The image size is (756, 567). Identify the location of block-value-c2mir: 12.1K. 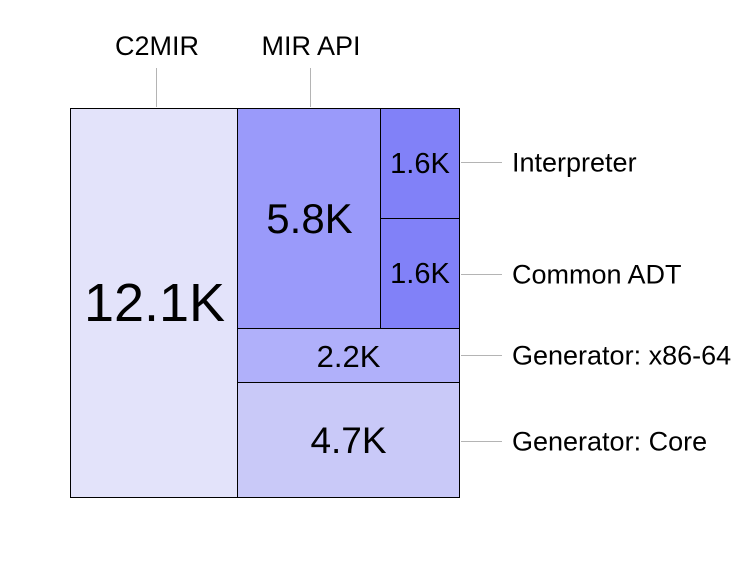
(154, 303).